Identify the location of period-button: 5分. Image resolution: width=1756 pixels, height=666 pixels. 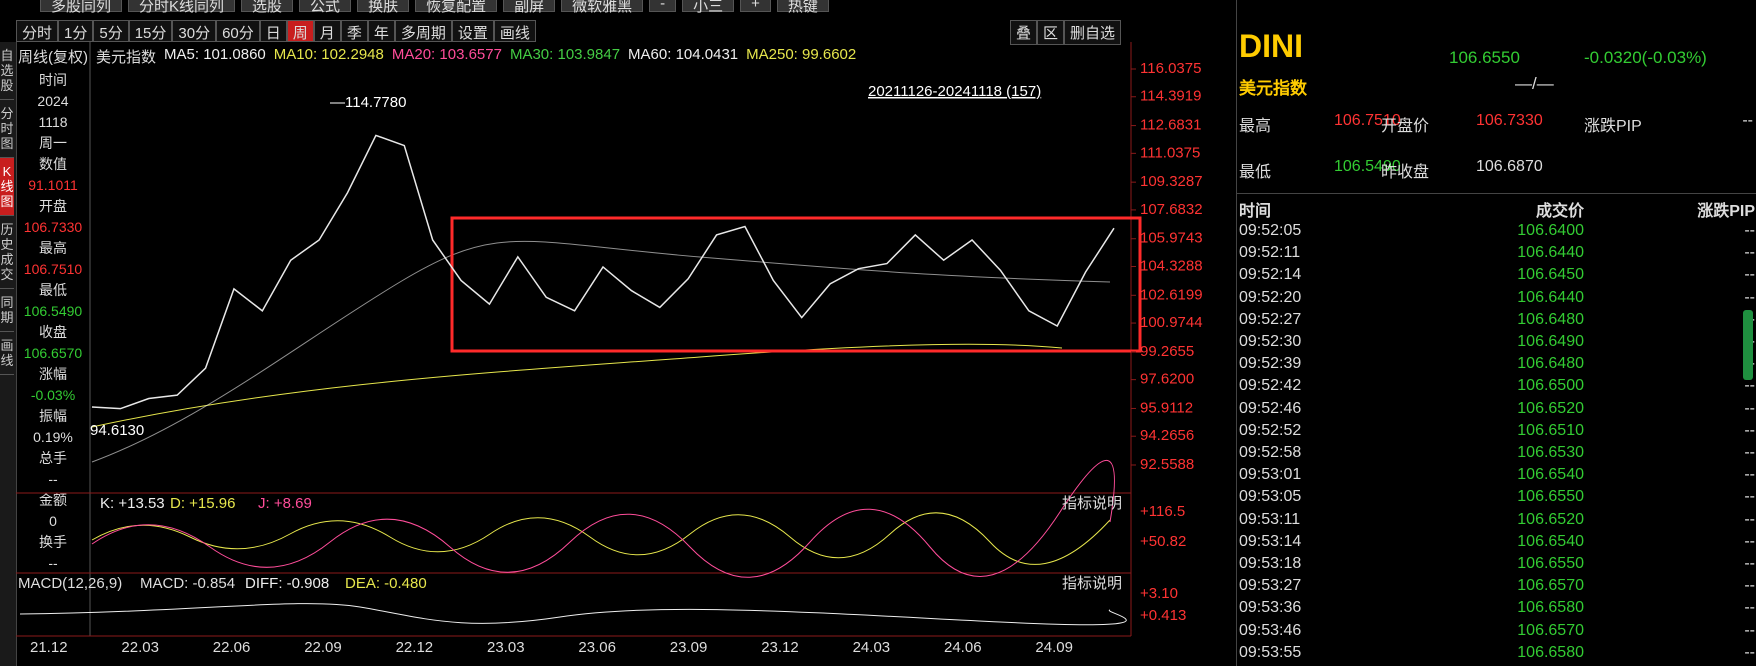
(111, 31).